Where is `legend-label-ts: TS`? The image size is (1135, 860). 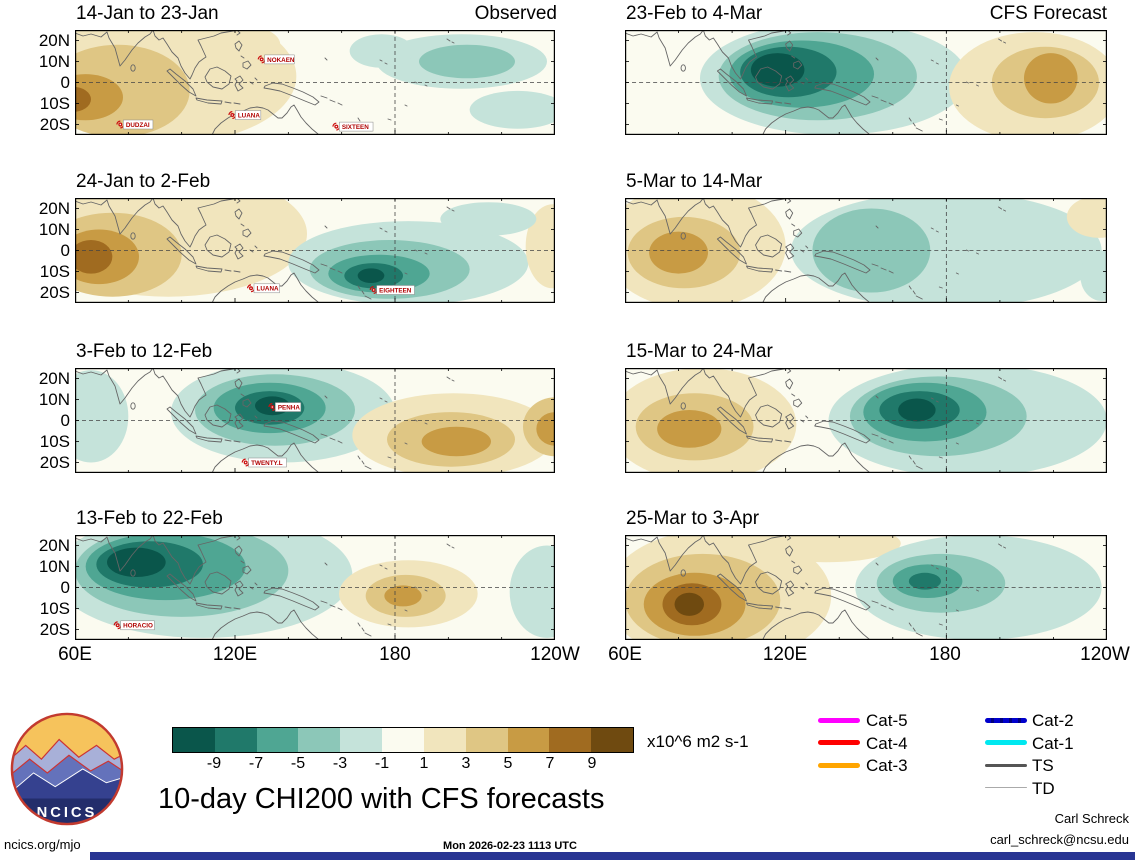 legend-label-ts: TS is located at coordinates (1043, 765).